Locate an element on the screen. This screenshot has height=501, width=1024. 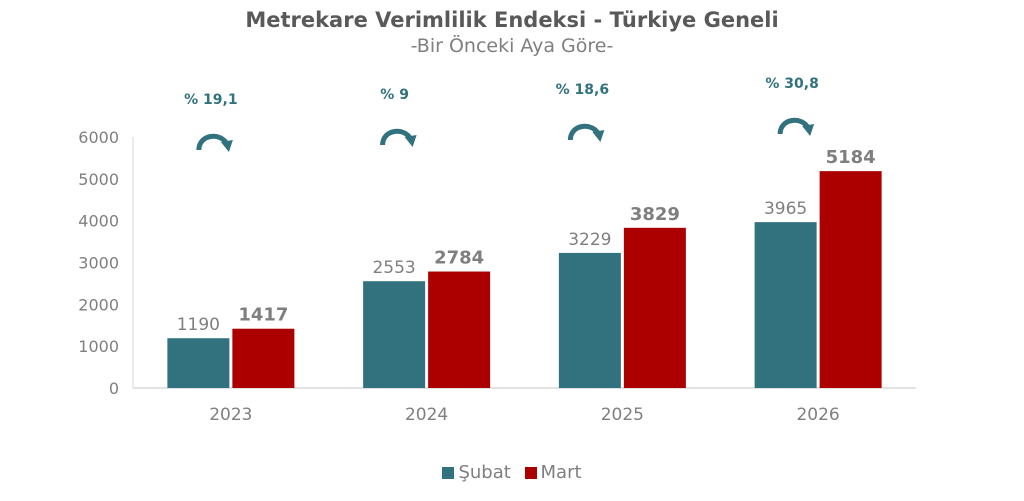
legend-swatch-subat is located at coordinates (448, 472).